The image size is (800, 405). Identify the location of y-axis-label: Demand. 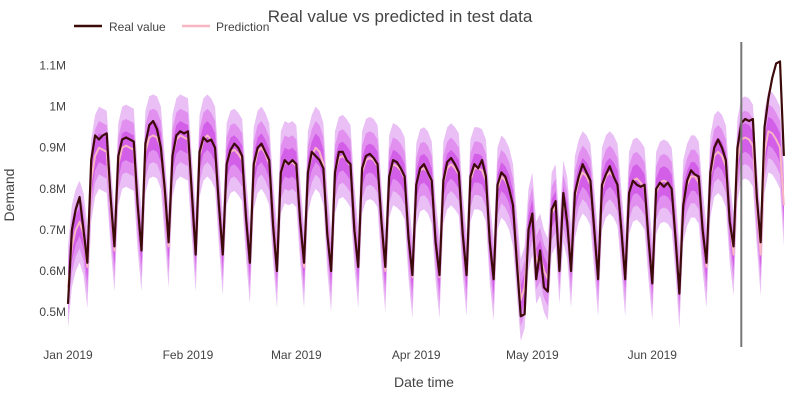
(9, 195).